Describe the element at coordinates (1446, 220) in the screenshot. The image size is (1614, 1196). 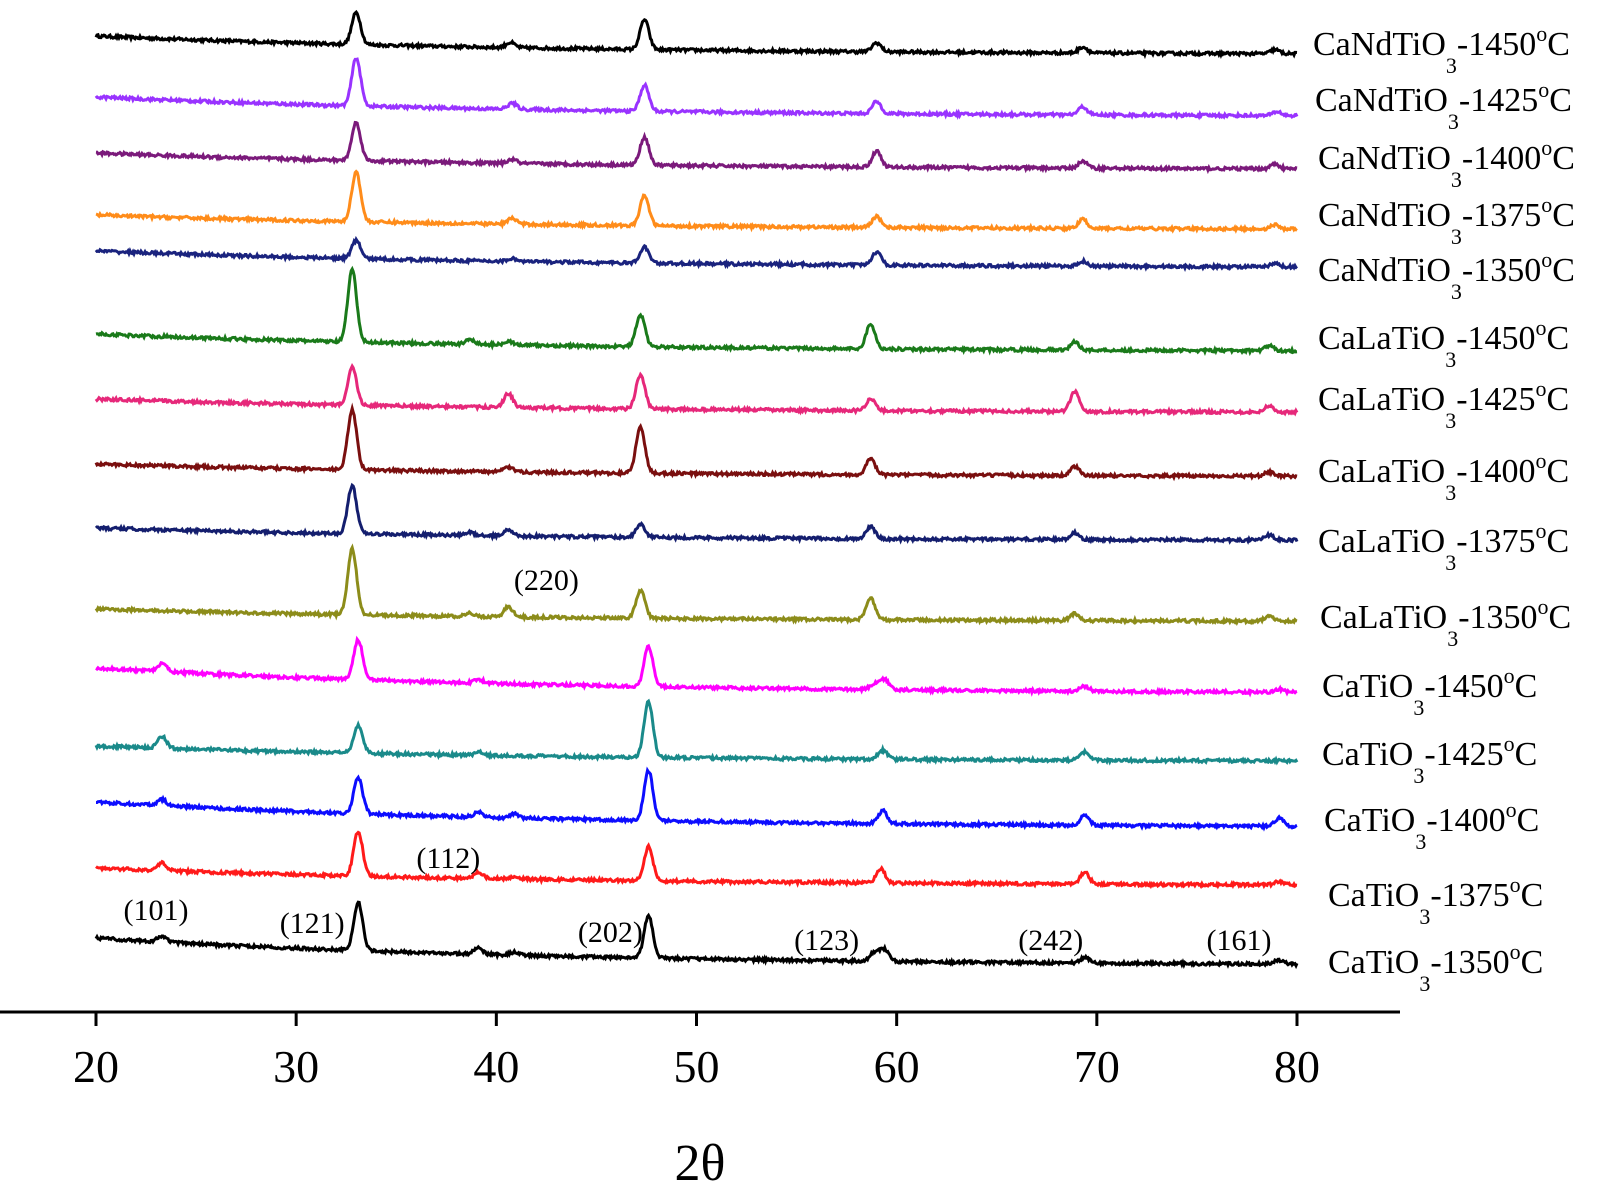
I see `series-label: CaNdTiO3-1375oC` at that location.